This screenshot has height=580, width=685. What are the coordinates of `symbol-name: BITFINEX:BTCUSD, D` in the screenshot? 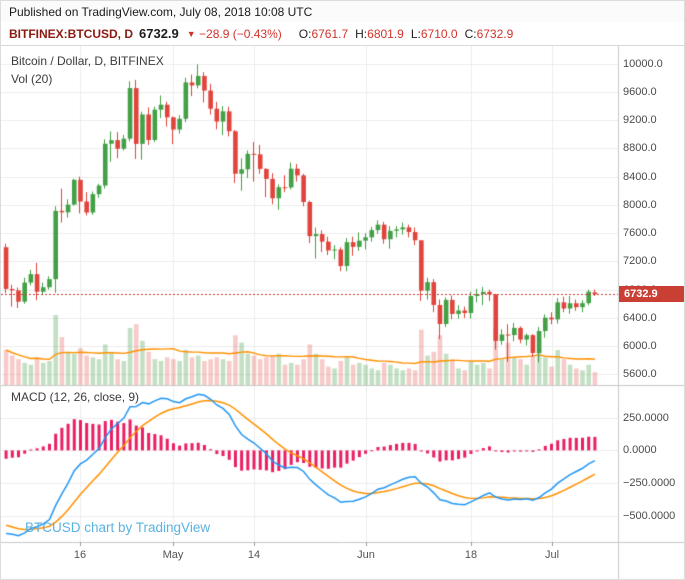 It's located at (71, 33).